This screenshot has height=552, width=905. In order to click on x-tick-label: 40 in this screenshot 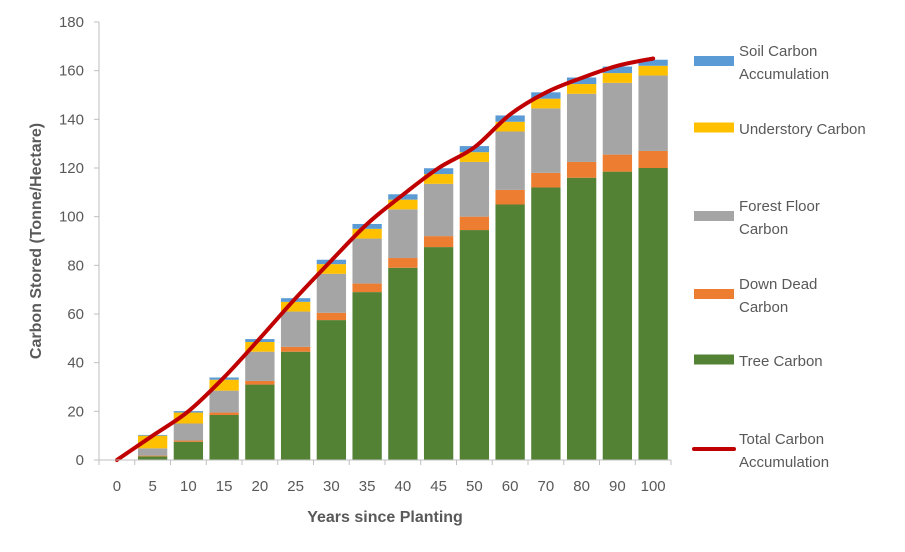, I will do `click(403, 486)`.